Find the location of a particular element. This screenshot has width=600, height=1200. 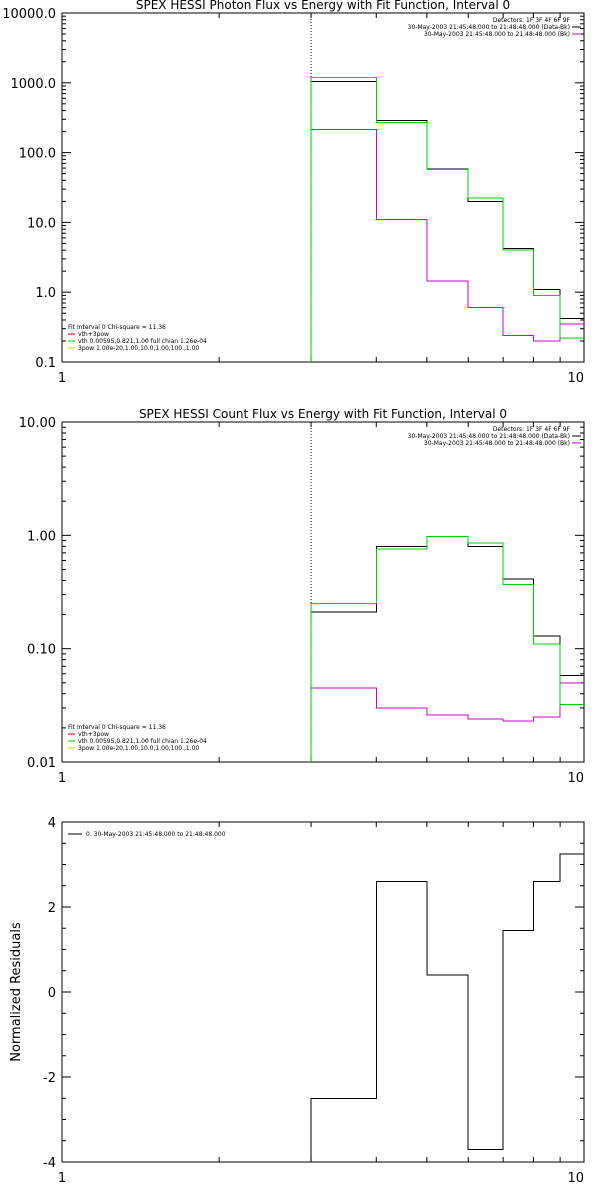

y-tick-label: 4 is located at coordinates (52, 823).